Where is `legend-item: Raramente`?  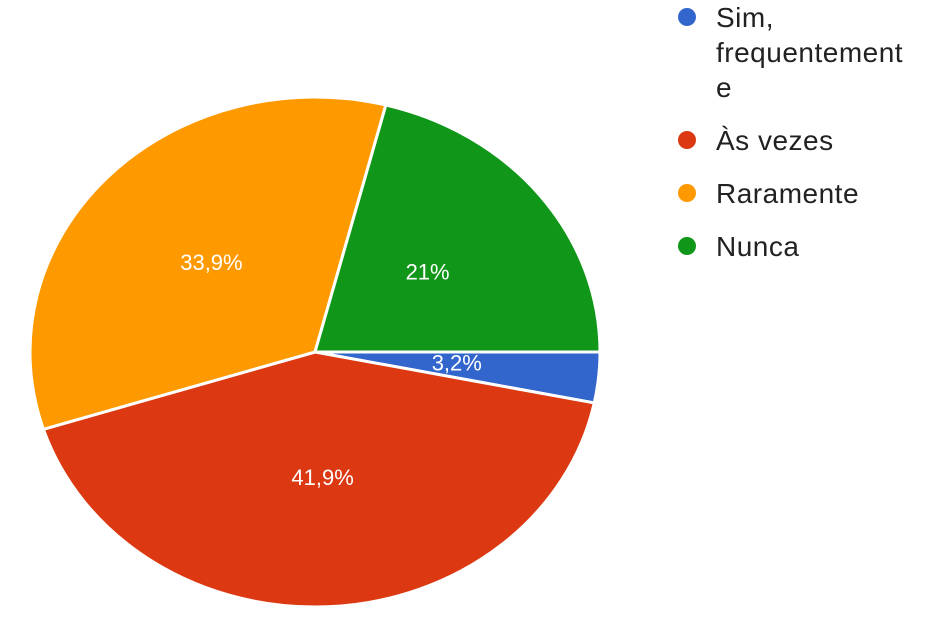
legend-item: Raramente is located at coordinates (804, 193).